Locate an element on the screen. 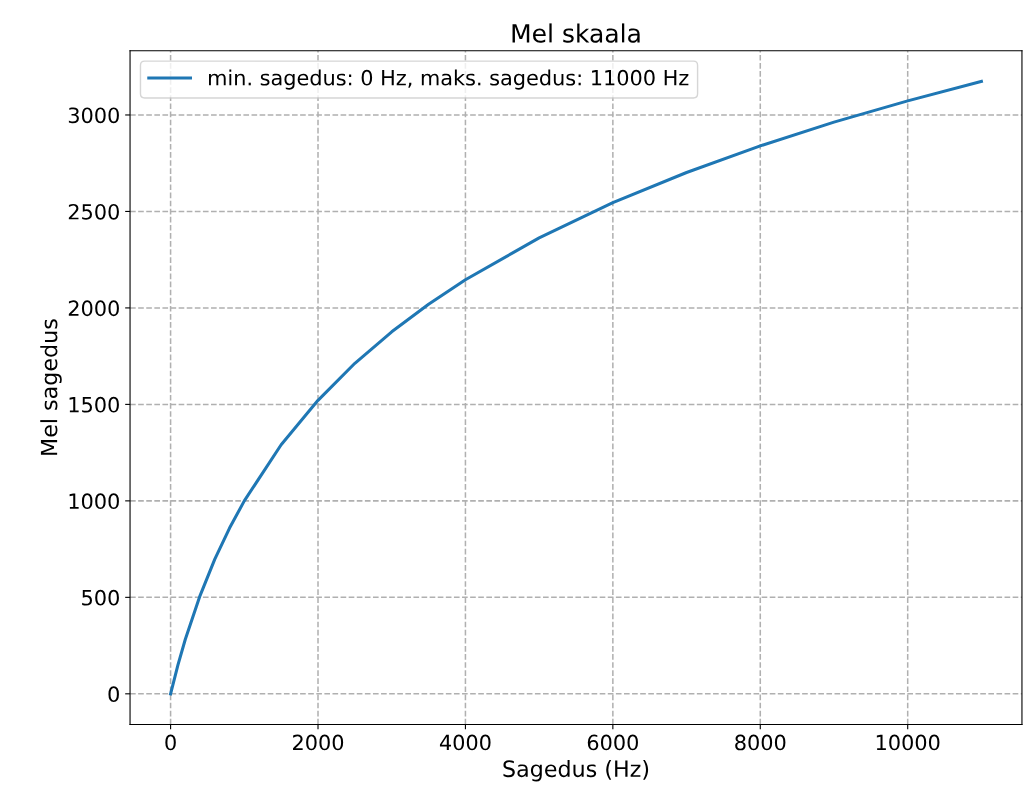  x-tick-label: 2000 is located at coordinates (318, 742).